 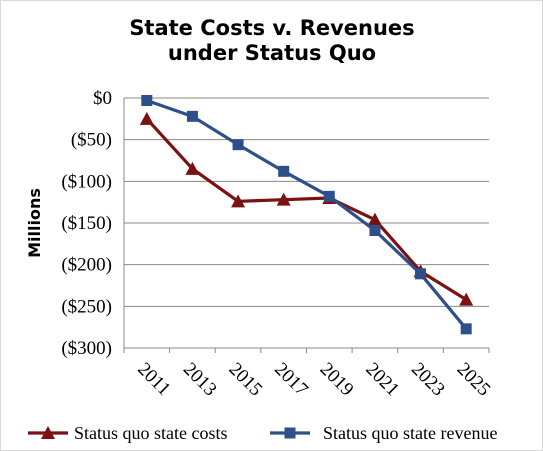 I want to click on legend-item: Status quo state costs, so click(x=128, y=433).